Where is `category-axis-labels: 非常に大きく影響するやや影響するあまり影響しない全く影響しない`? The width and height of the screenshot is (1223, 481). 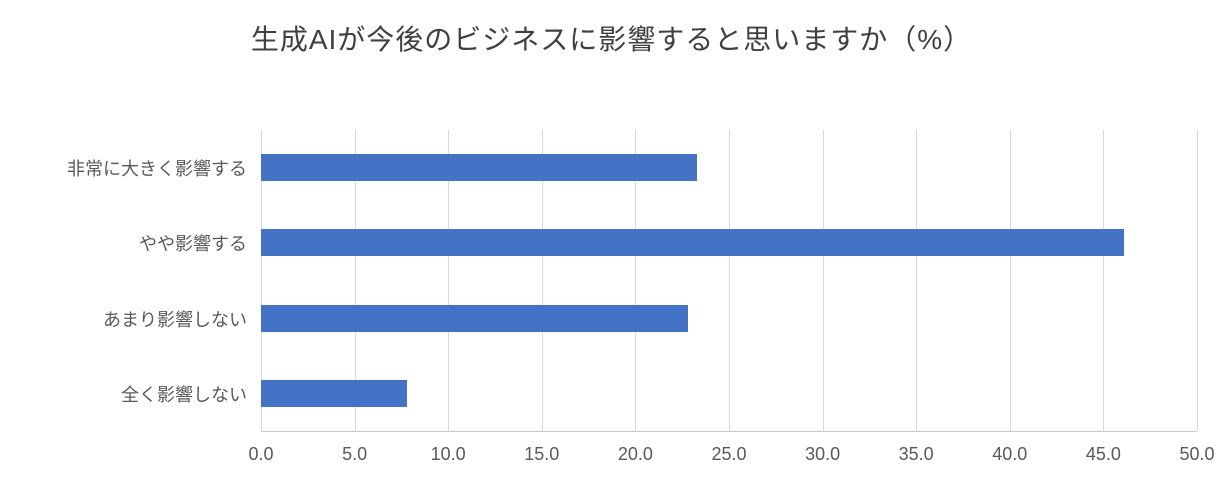 category-axis-labels: 非常に大きく影響するやや影響するあまり影響しない全く影響しない is located at coordinates (123, 281).